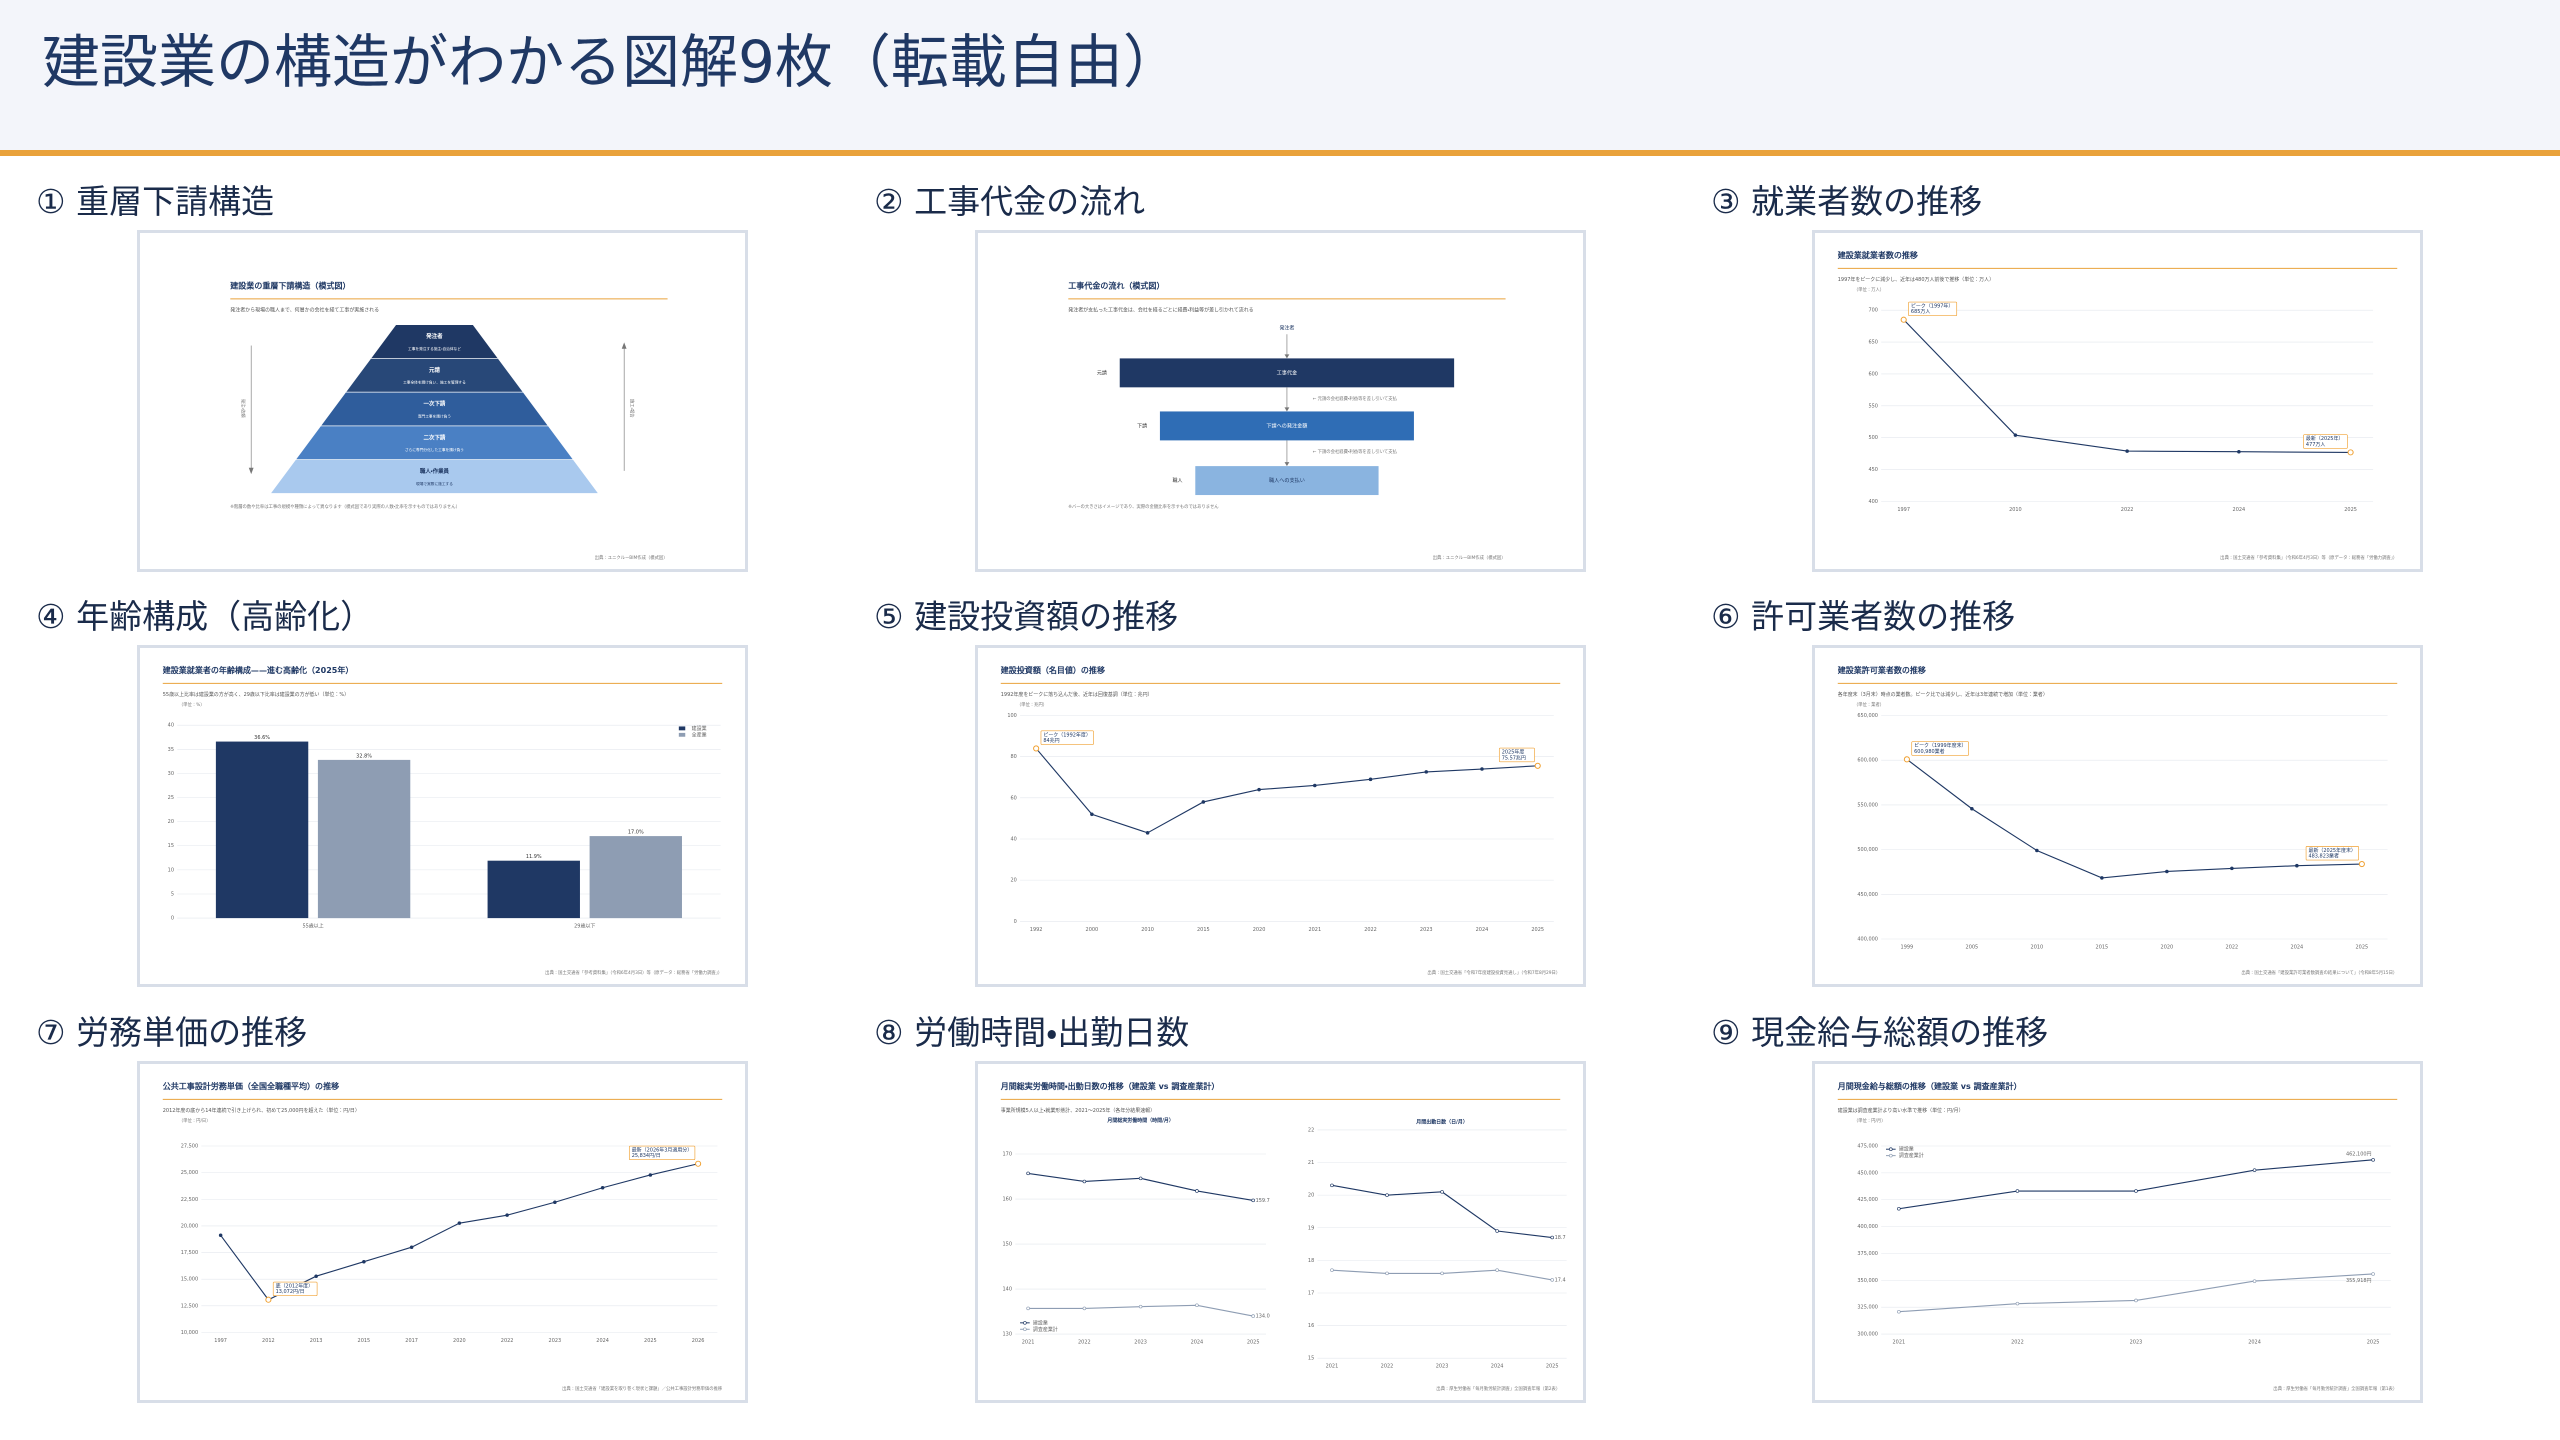  Describe the element at coordinates (1513, 752) in the screenshot. I see `annotation-title: 2025年度` at that location.